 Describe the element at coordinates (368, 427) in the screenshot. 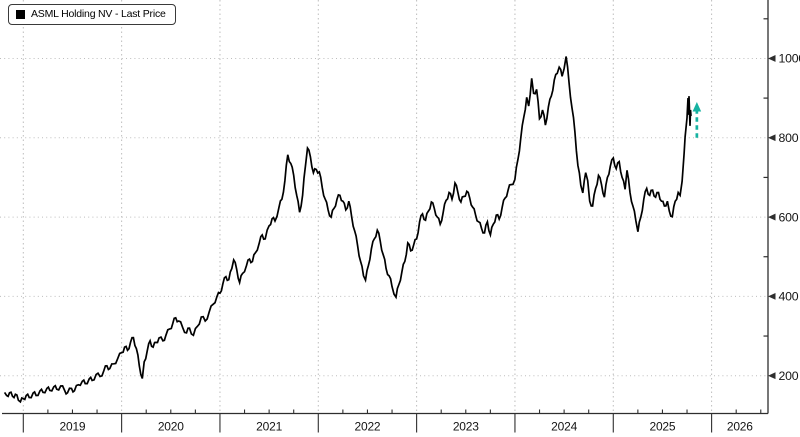

I see `x-tick-year-label: 2022` at that location.